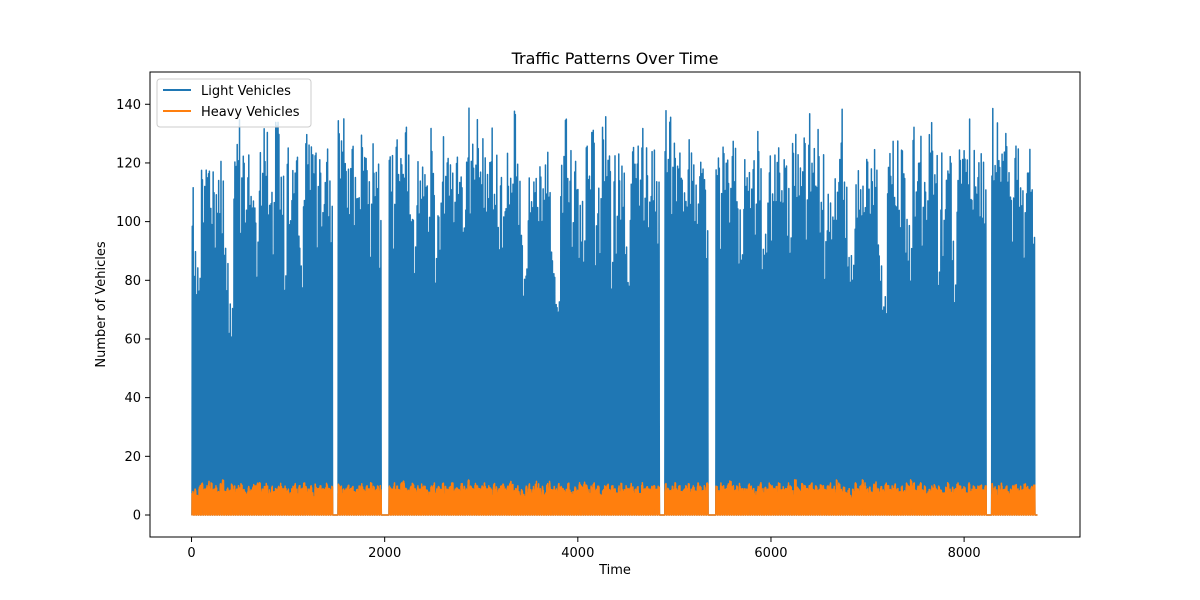 Image resolution: width=1200 pixels, height=600 pixels. I want to click on legend: Light Vehicles Heavy Vehicles, so click(234, 103).